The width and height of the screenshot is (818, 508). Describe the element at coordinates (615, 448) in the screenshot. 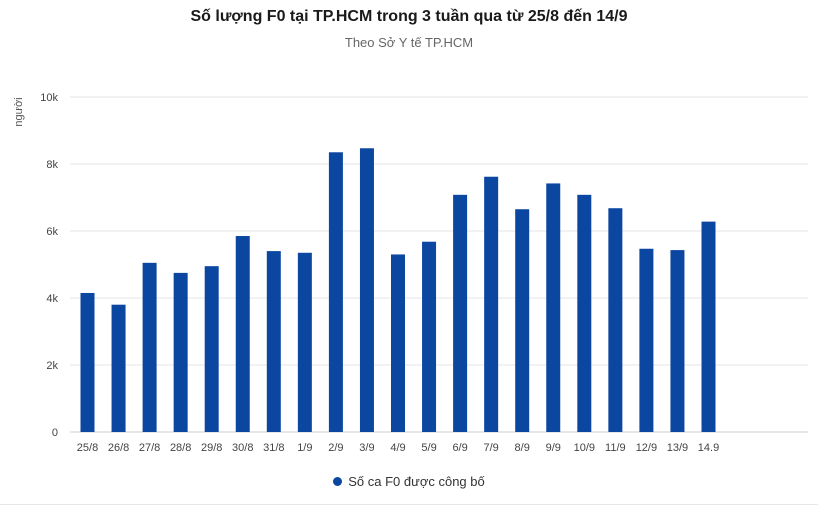

I see `x-tick-label: 11/9` at that location.